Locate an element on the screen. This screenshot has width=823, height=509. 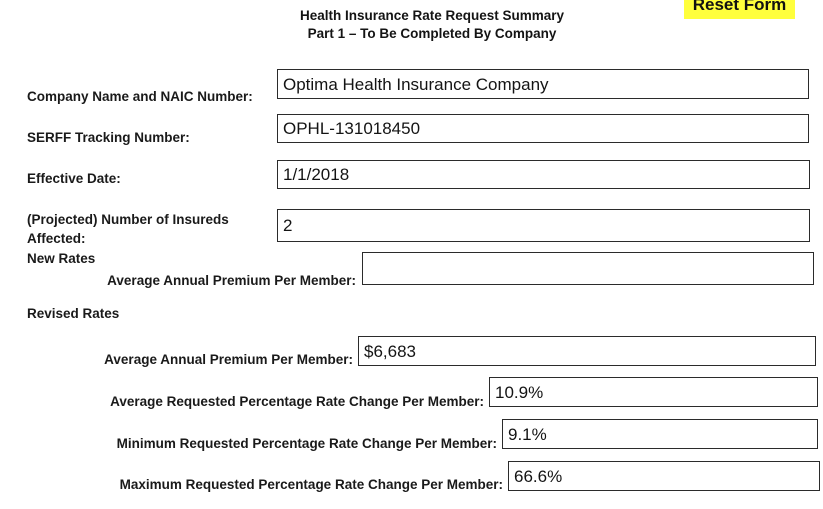
revised-avg-premium-label: Average Annual Premium Per Member: is located at coordinates (228, 359).